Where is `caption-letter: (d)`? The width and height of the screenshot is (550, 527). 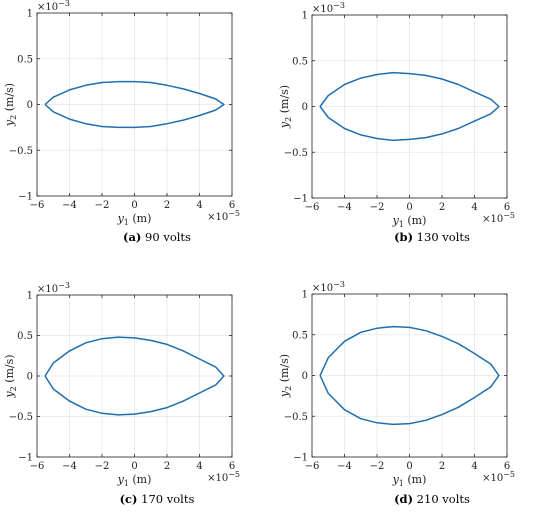 caption-letter: (d) is located at coordinates (404, 499).